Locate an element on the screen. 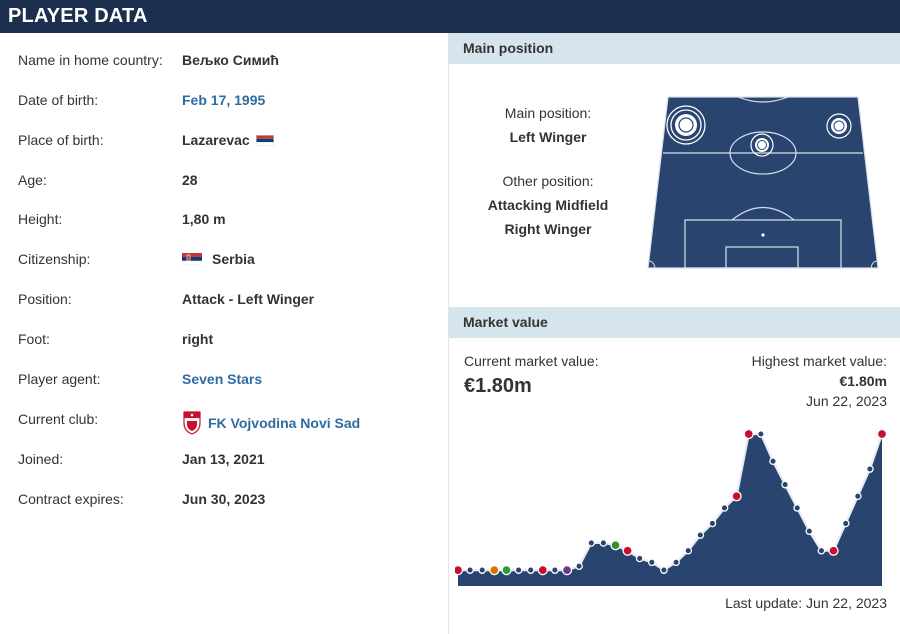 The image size is (900, 634). pitch-center-circle is located at coordinates (763, 153).